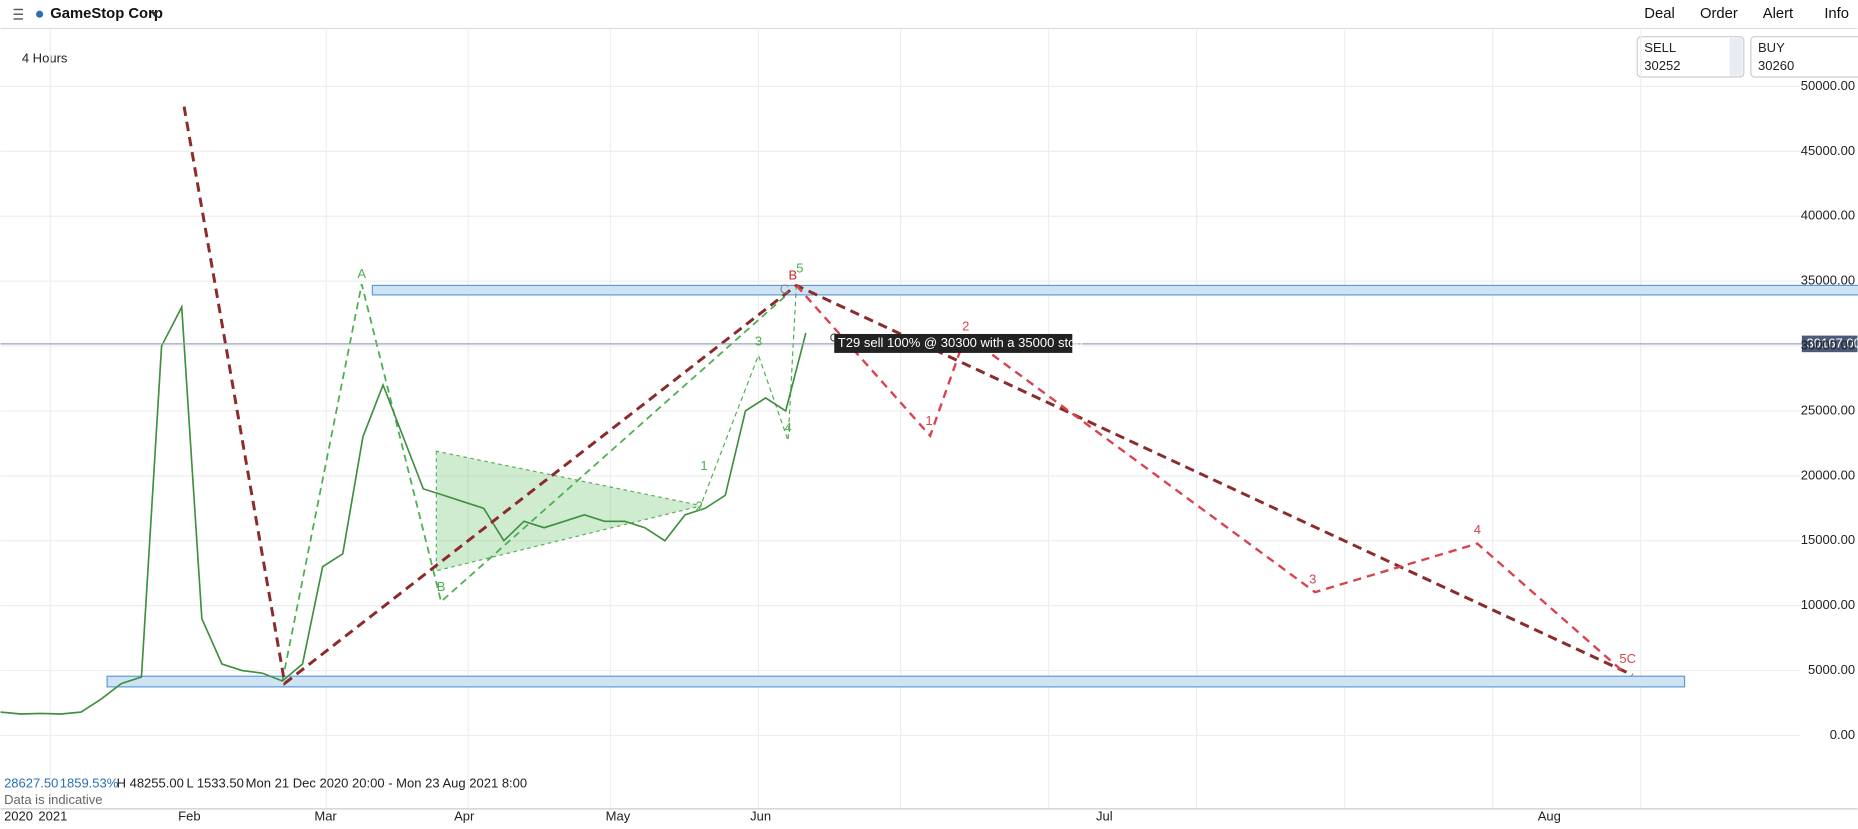 The height and width of the screenshot is (829, 1858). Describe the element at coordinates (1104, 816) in the screenshot. I see `x-tick-label: Jul` at that location.